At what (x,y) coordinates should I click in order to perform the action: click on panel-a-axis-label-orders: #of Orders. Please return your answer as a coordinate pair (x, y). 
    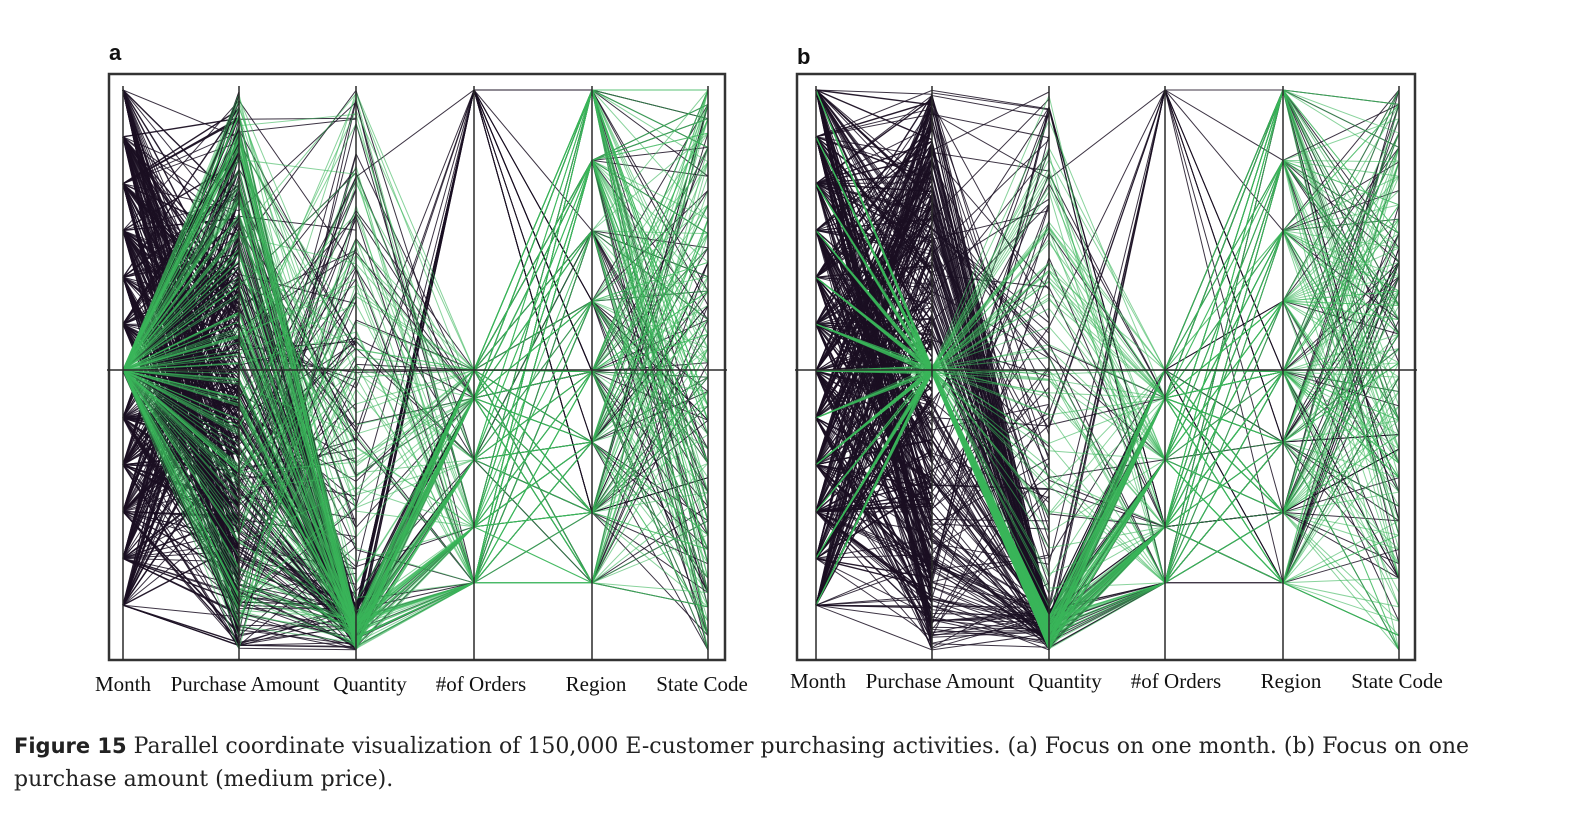
    Looking at the image, I should click on (481, 684).